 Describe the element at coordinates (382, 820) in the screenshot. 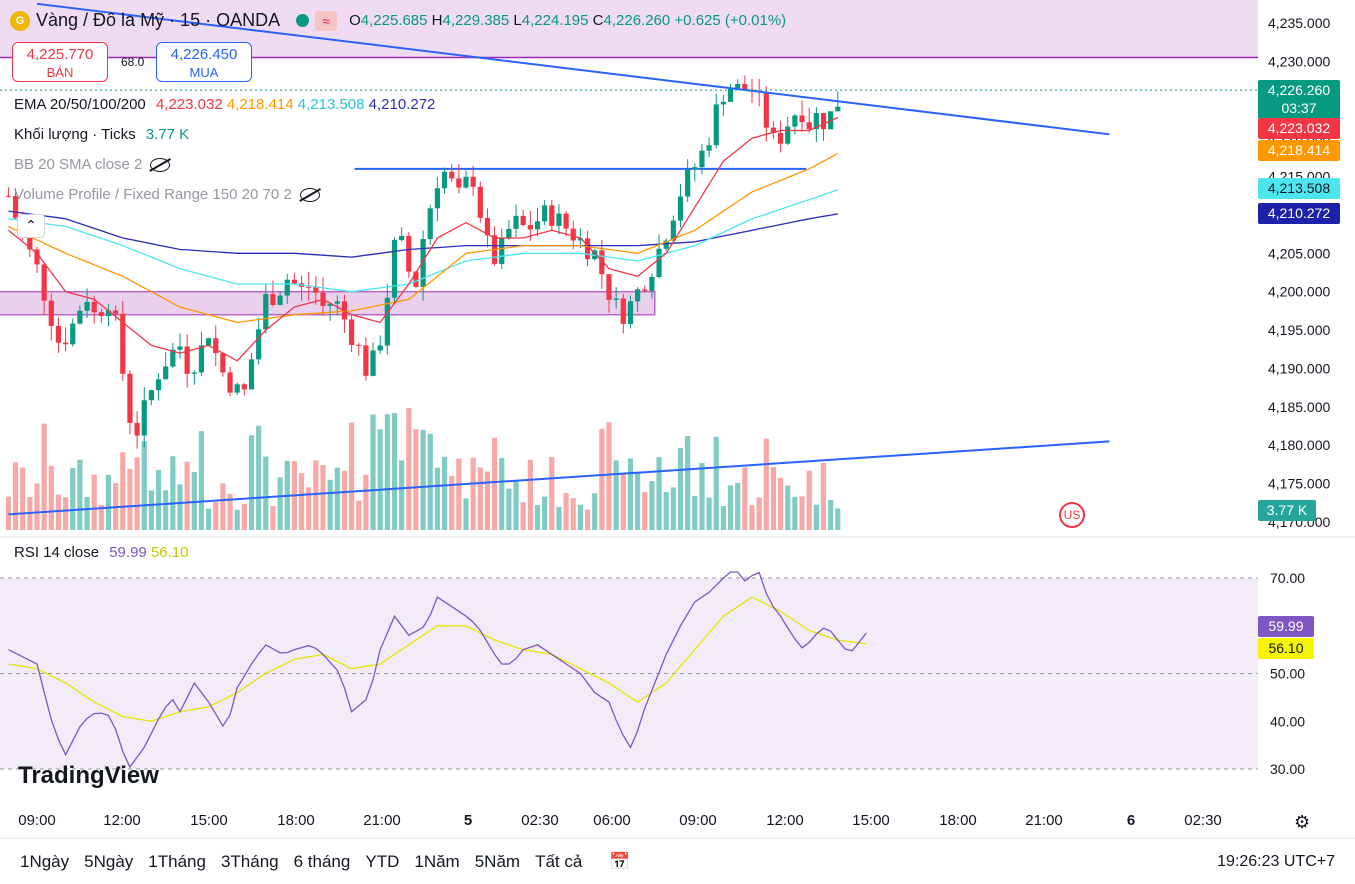

I see `time-tick: 21:00` at that location.